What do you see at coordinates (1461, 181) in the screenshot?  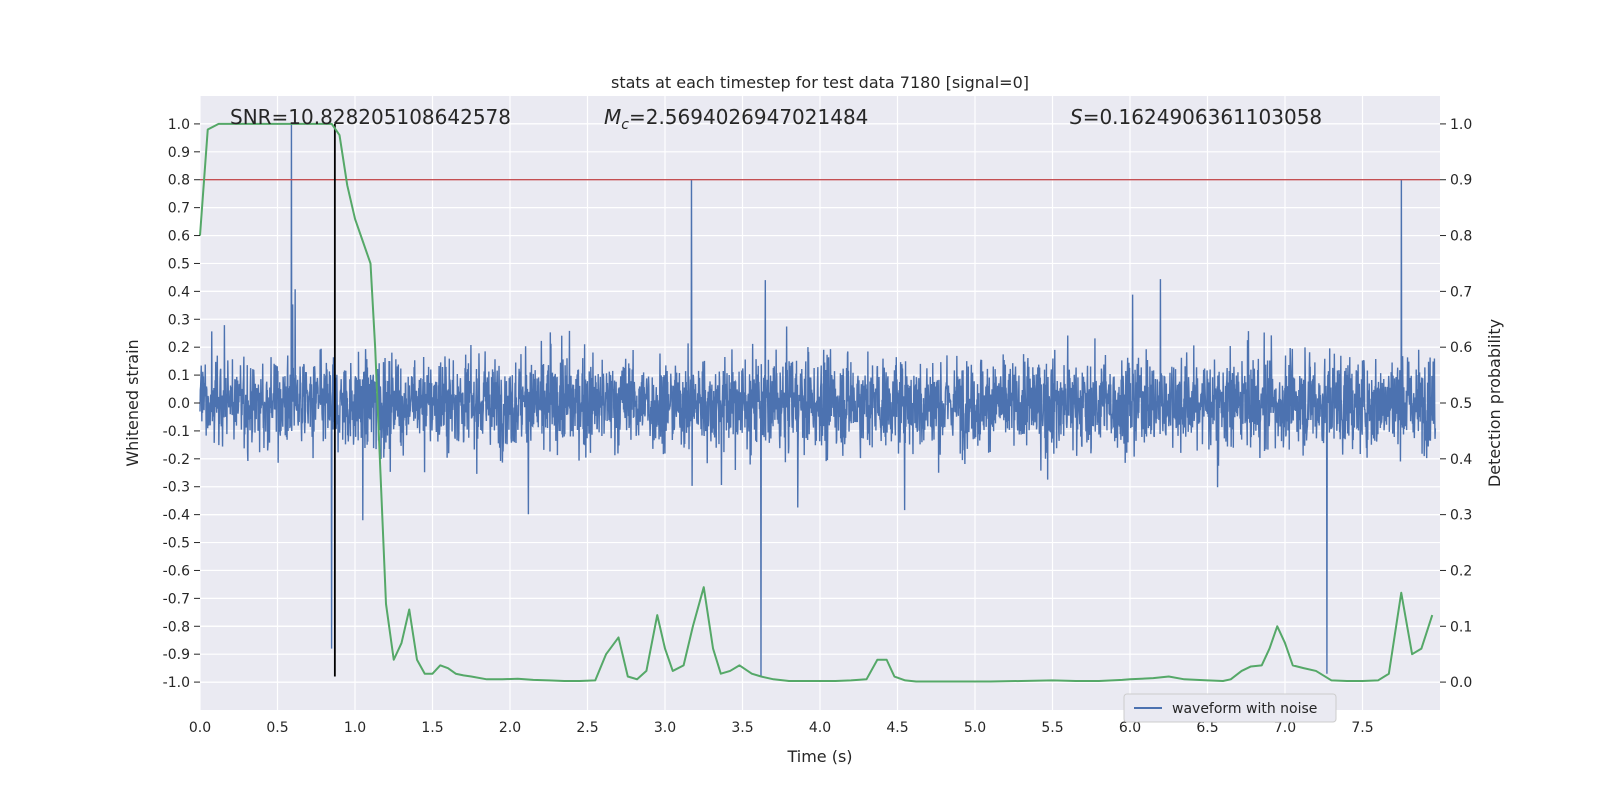 I see `y-right-tick-9: 0.9` at bounding box center [1461, 181].